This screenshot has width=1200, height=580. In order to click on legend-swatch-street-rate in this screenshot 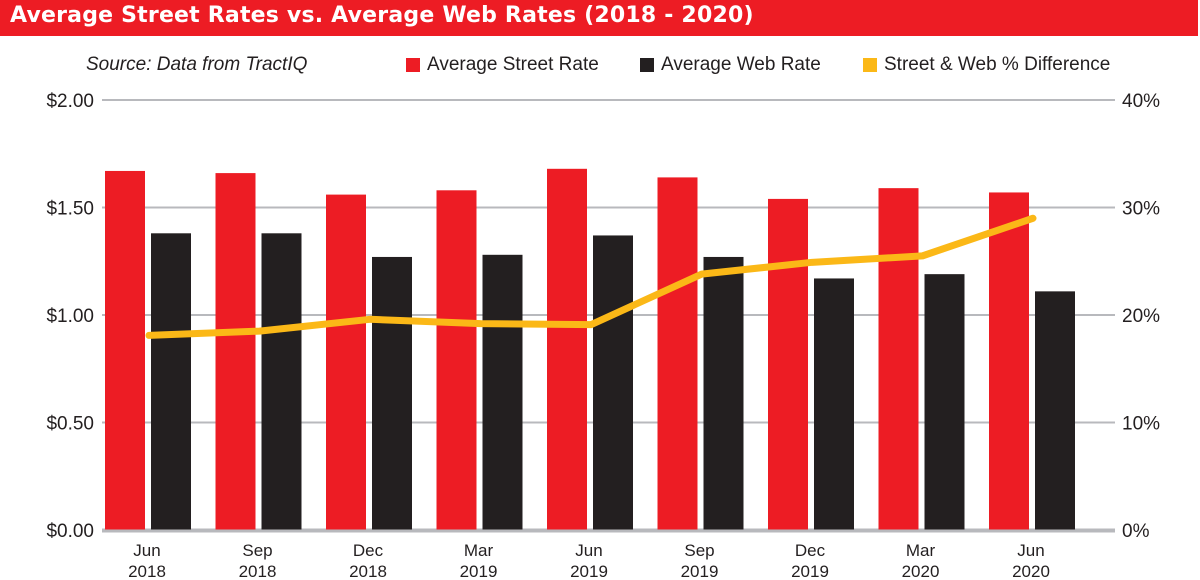, I will do `click(413, 65)`.